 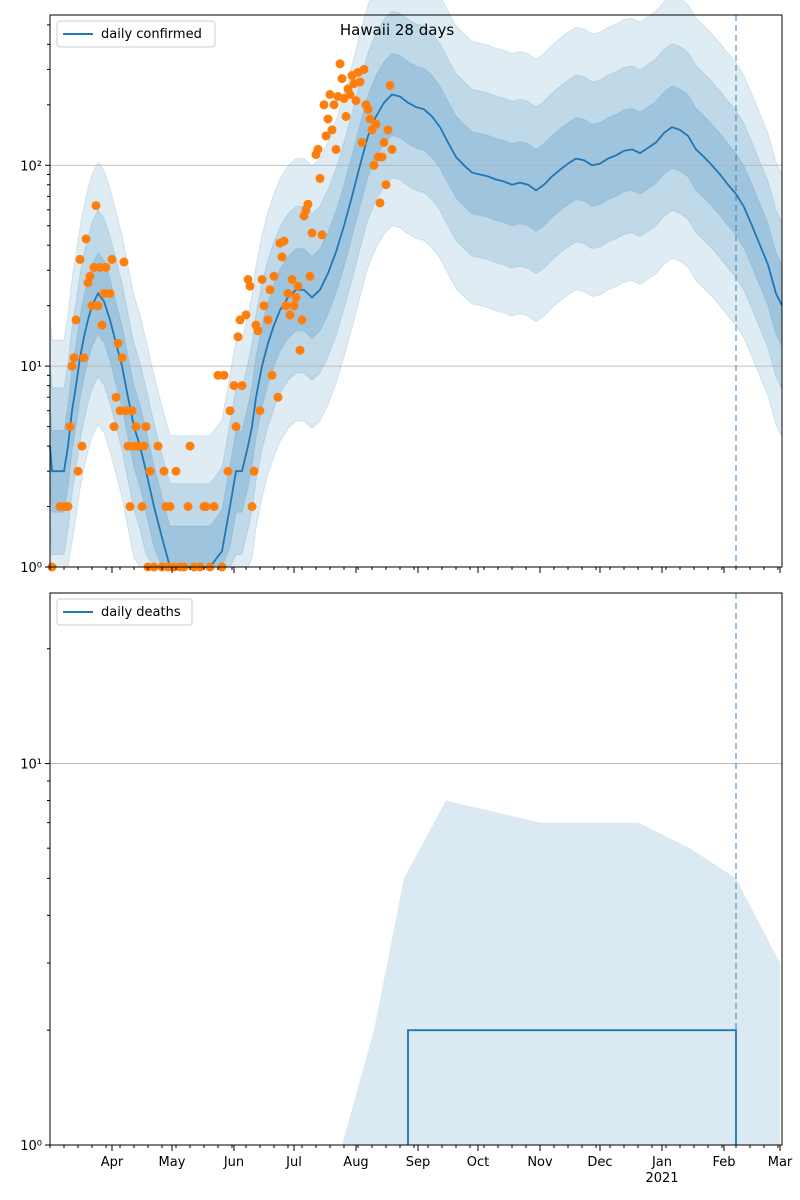 I want to click on x-tick-label: Aug, so click(x=355, y=1162).